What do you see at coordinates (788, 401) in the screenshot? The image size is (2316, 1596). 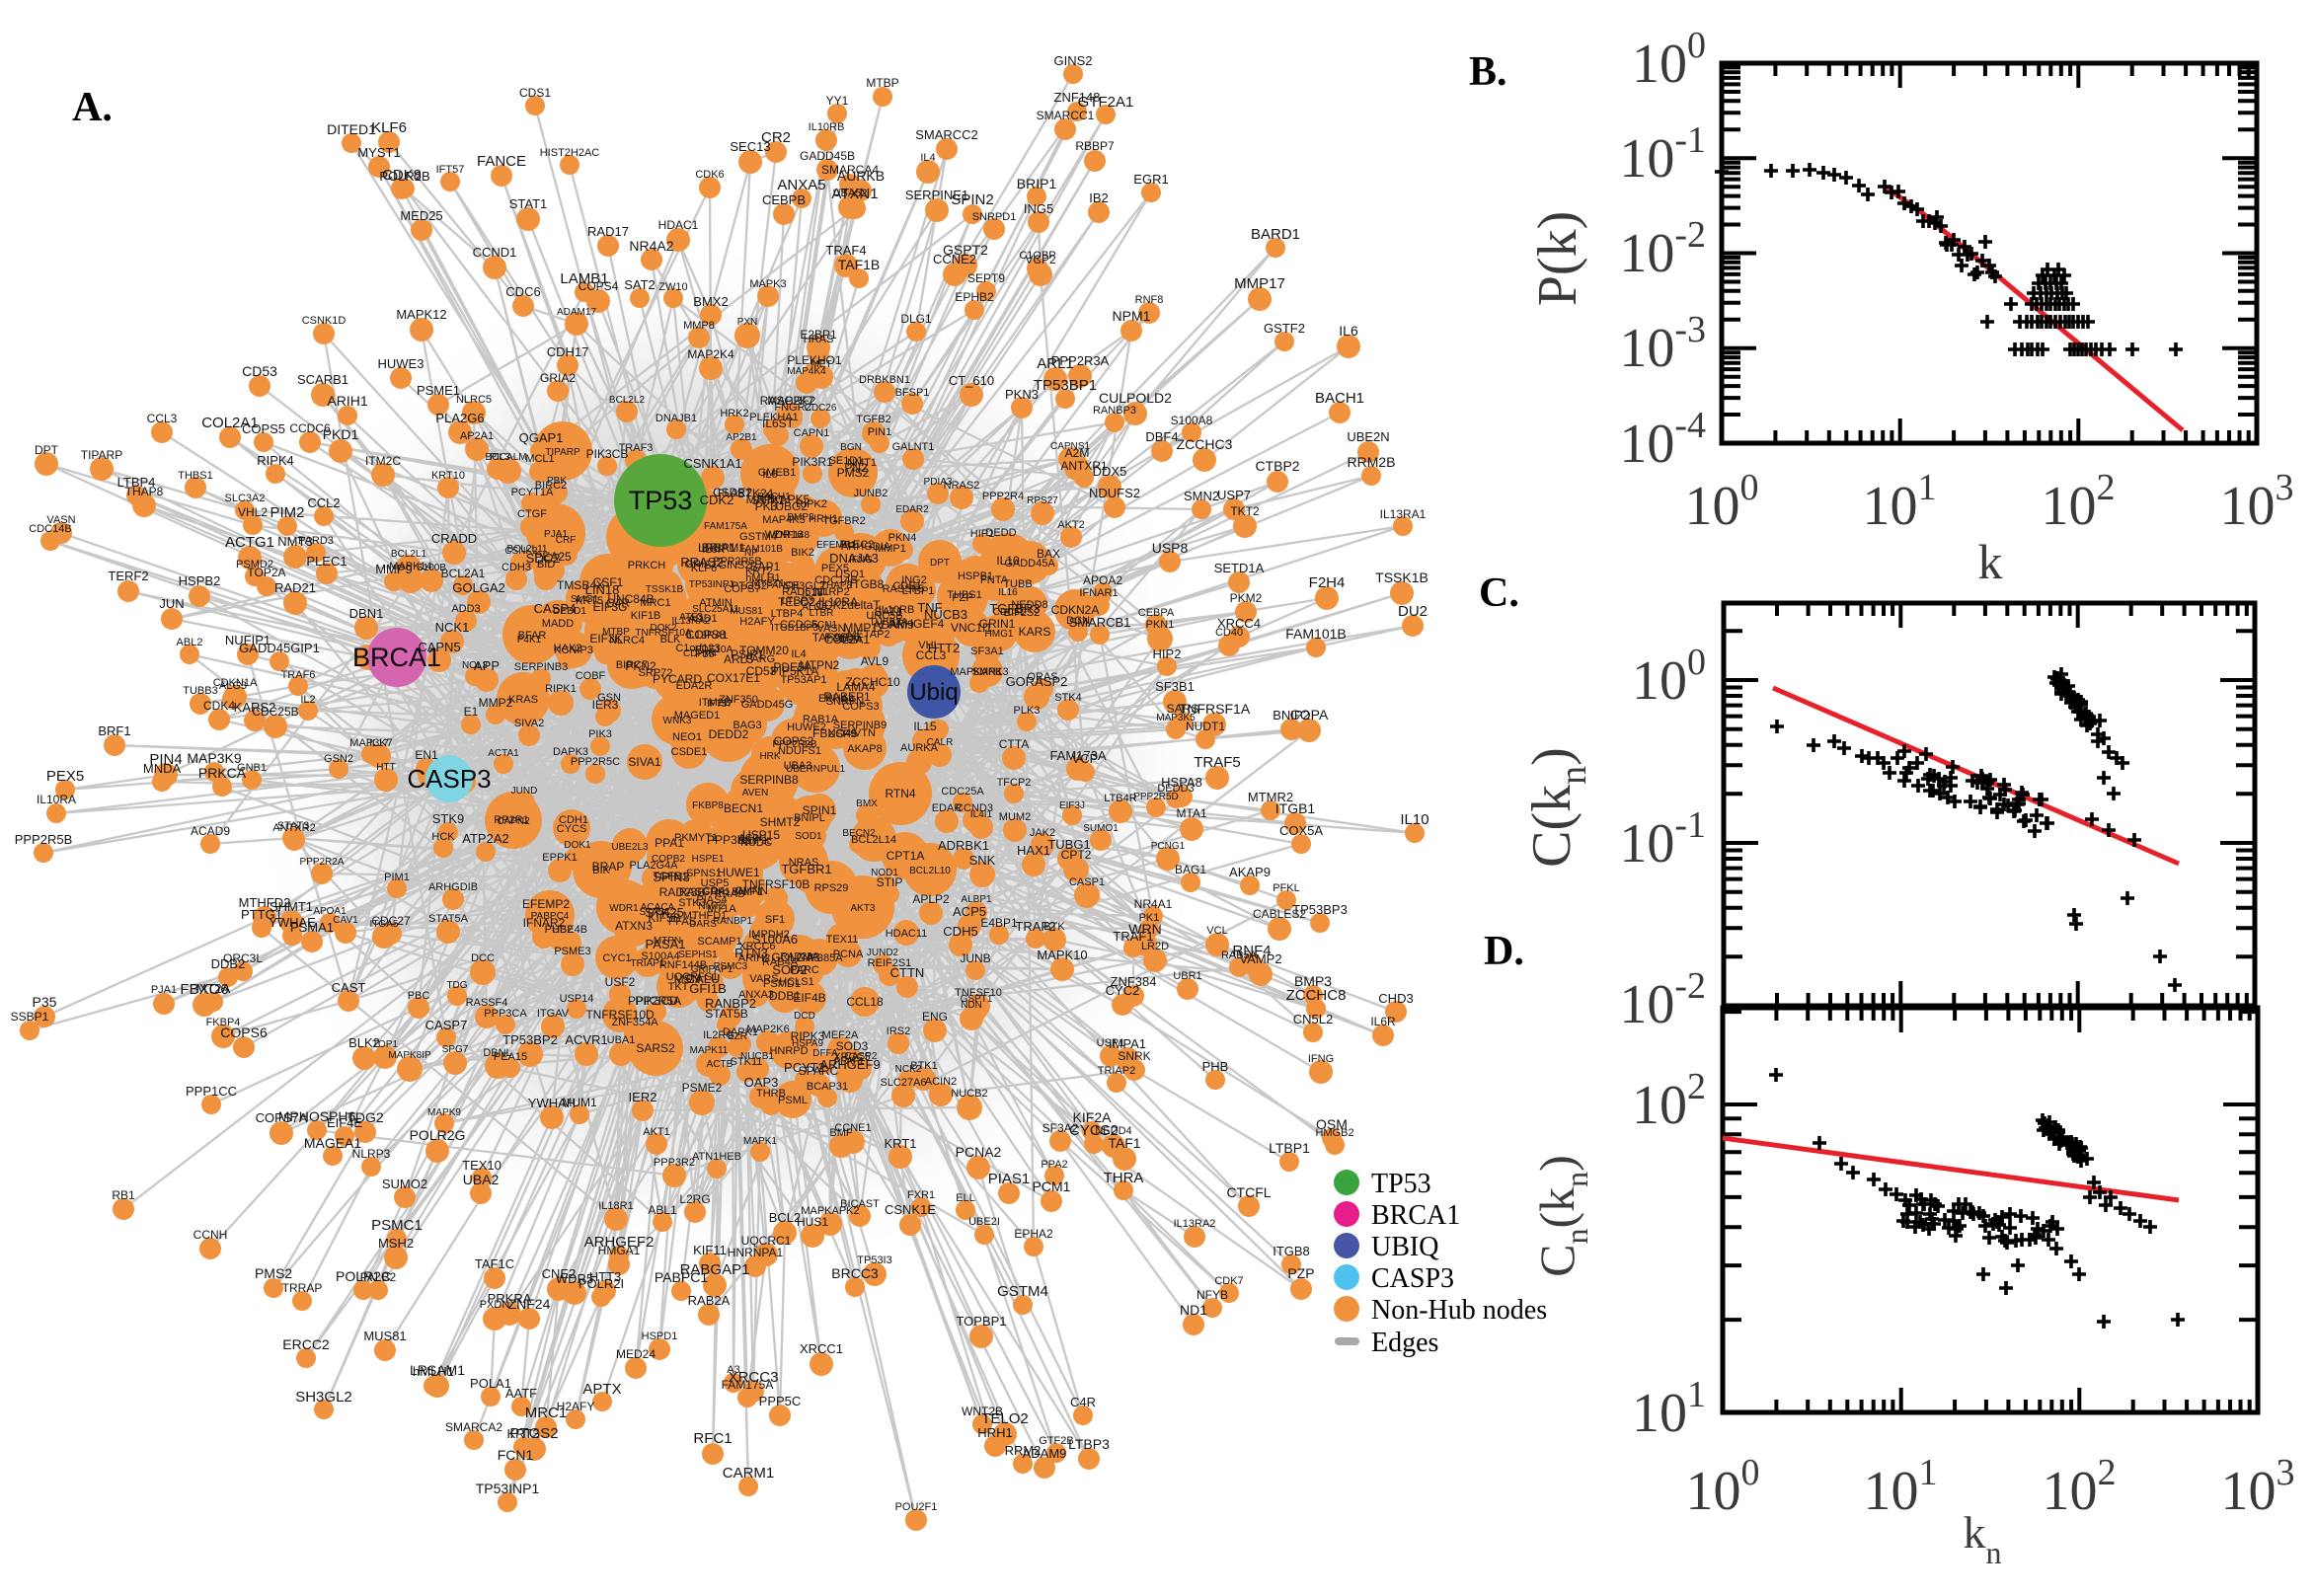 I see `svg-text: RASGRF2` at bounding box center [788, 401].